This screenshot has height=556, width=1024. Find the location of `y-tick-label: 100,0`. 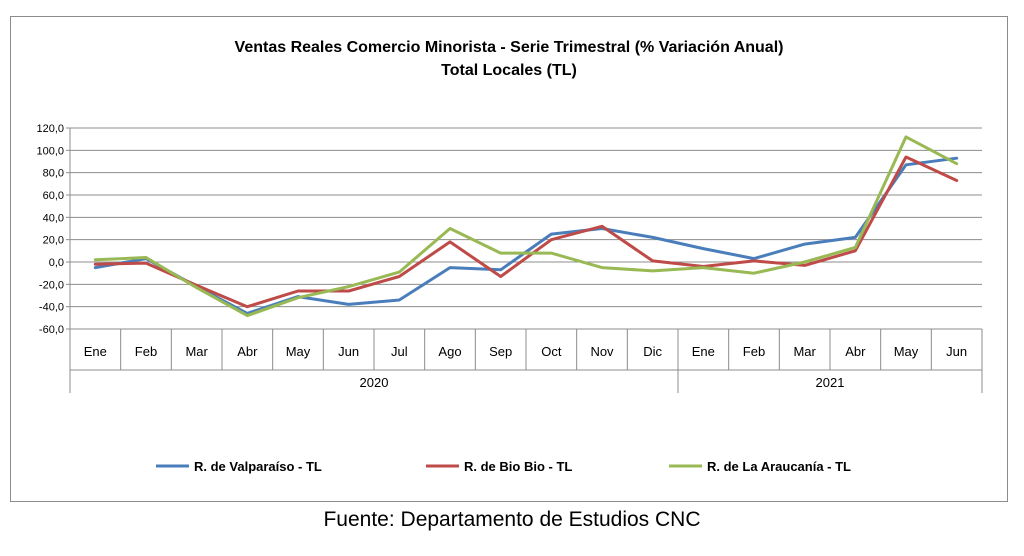

y-tick-label: 100,0 is located at coordinates (50, 151).